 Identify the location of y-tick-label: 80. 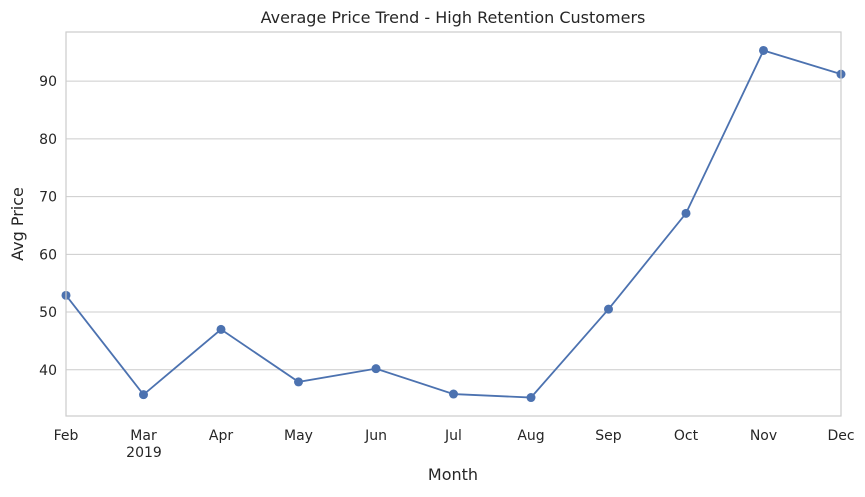
(48, 140).